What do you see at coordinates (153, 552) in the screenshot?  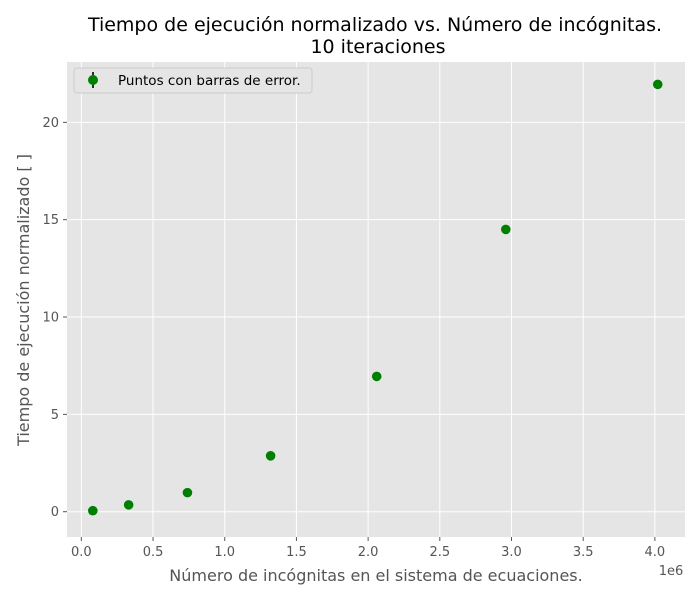 I see `x-tick-label: 0.5` at bounding box center [153, 552].